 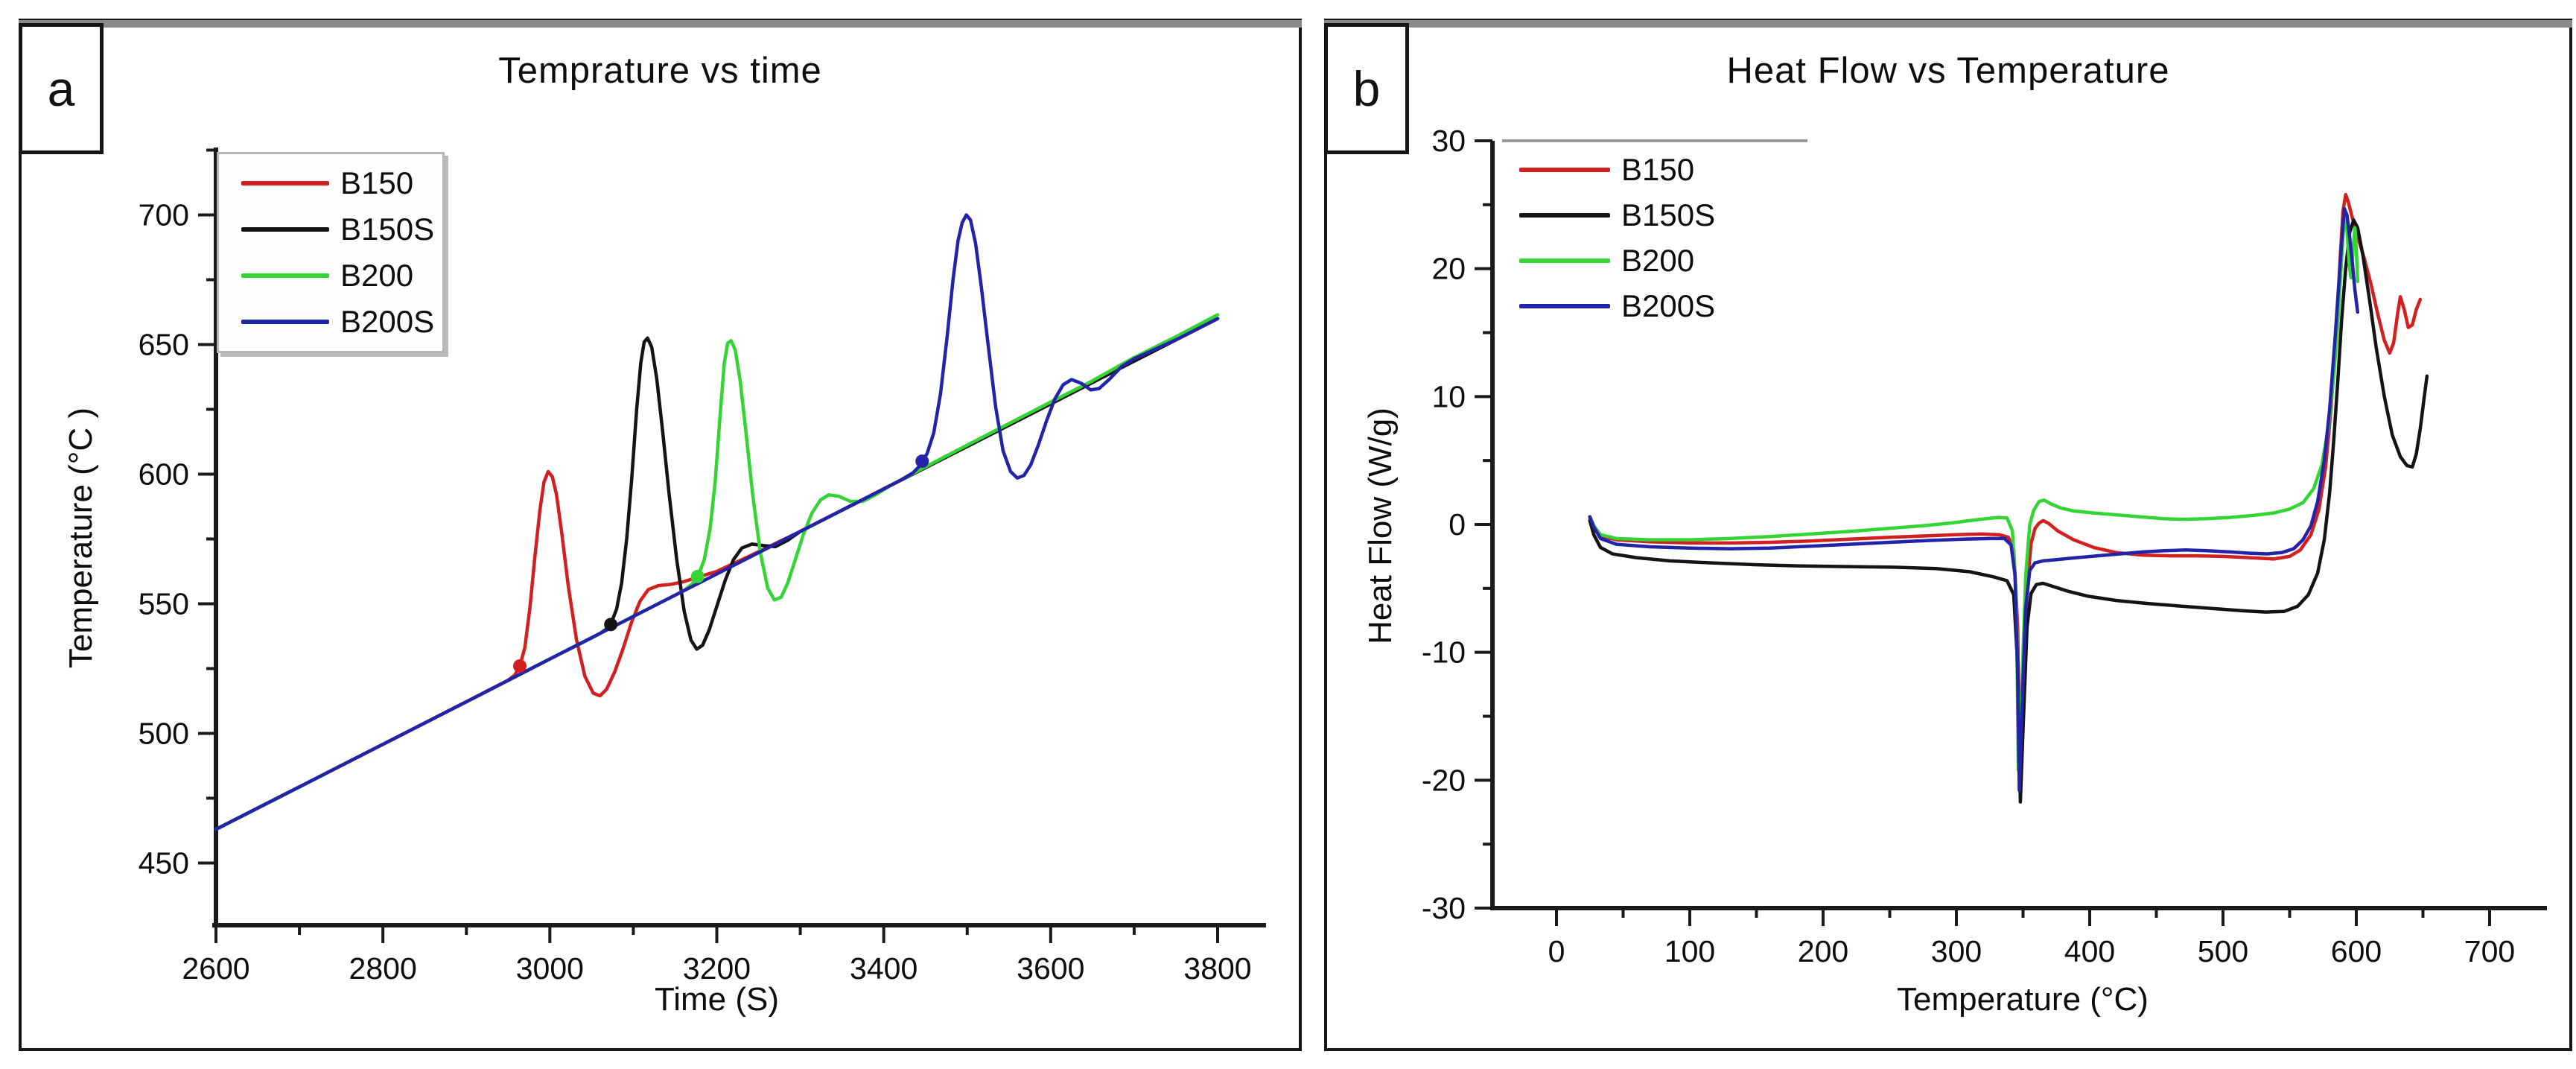 I want to click on y-tick-label: 0, so click(x=1457, y=524).